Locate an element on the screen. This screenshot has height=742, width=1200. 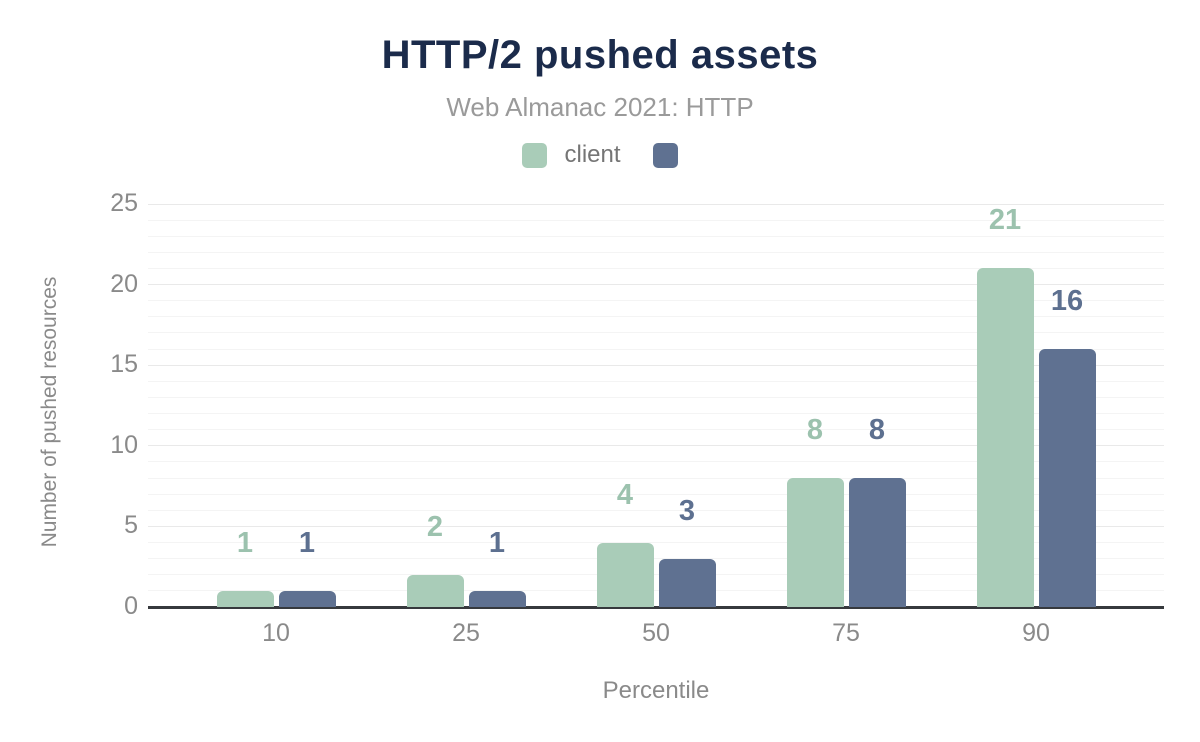
chart-title: HTTP/2 pushed assets is located at coordinates (600, 55).